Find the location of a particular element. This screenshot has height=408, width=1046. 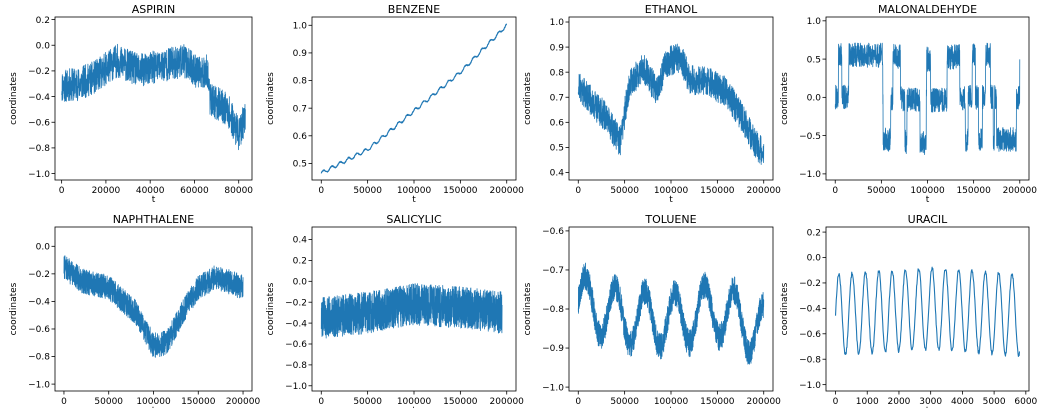

chart-title: ASPIRIN is located at coordinates (154, 9).